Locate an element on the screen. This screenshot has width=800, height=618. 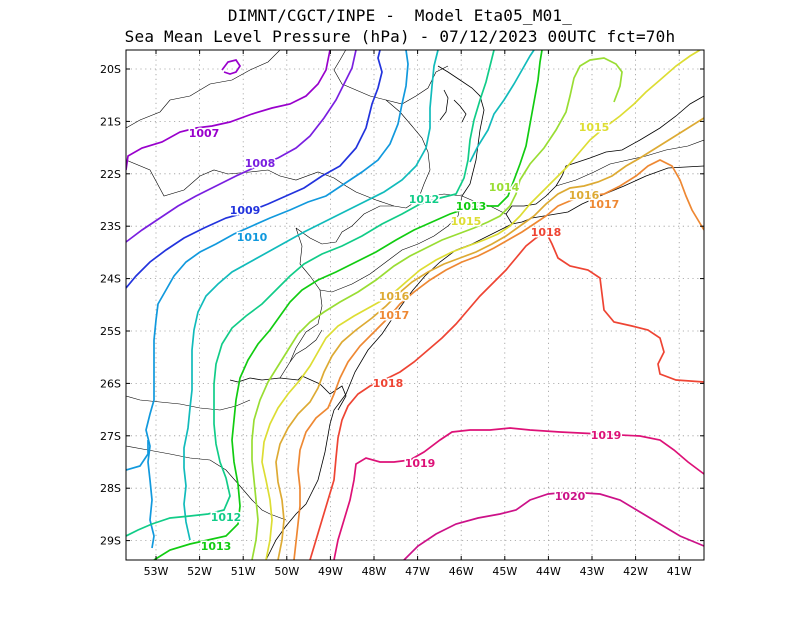
x-tick-label: 44W is located at coordinates (548, 571).